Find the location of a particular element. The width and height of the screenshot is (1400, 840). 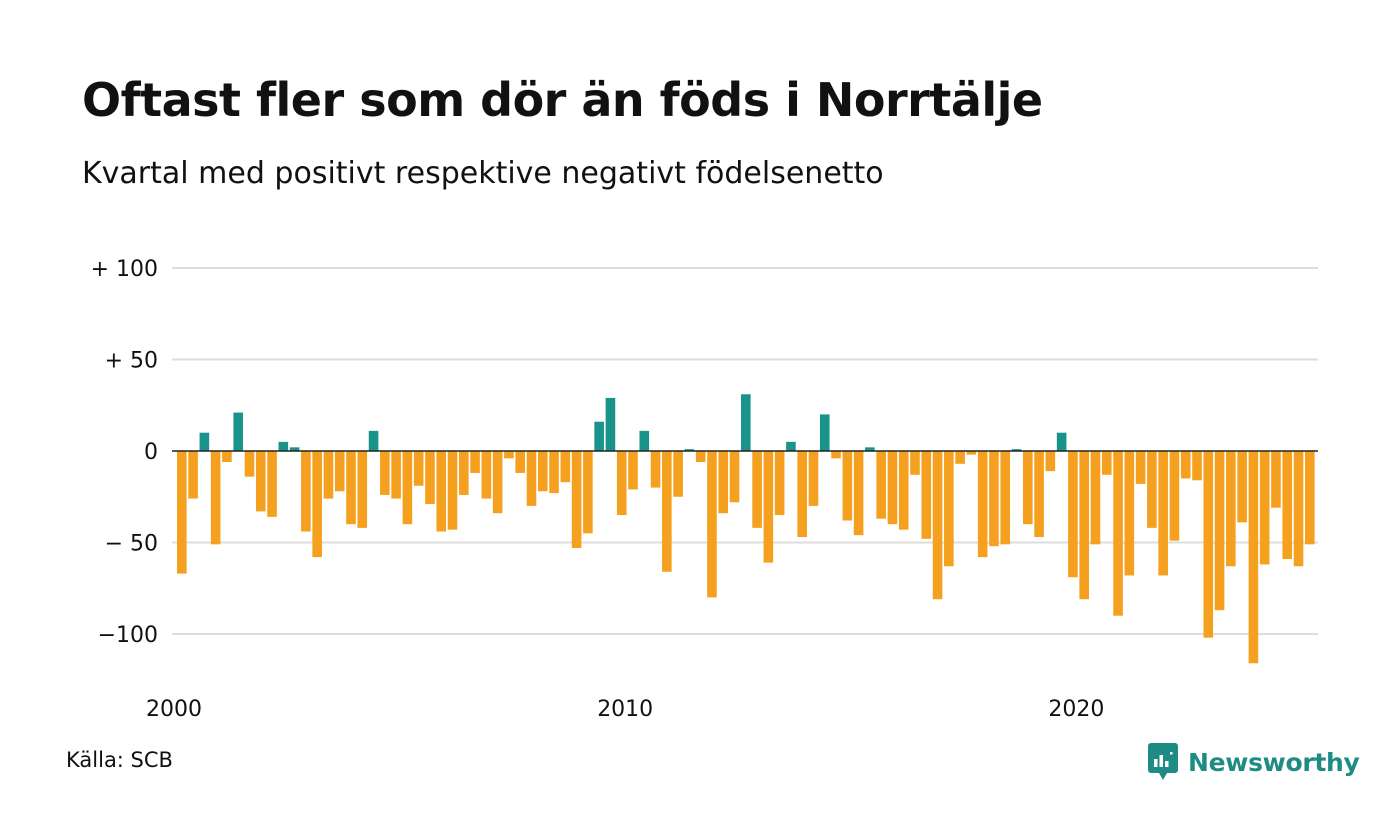

bar-2000-k2 is located at coordinates (193, 475).